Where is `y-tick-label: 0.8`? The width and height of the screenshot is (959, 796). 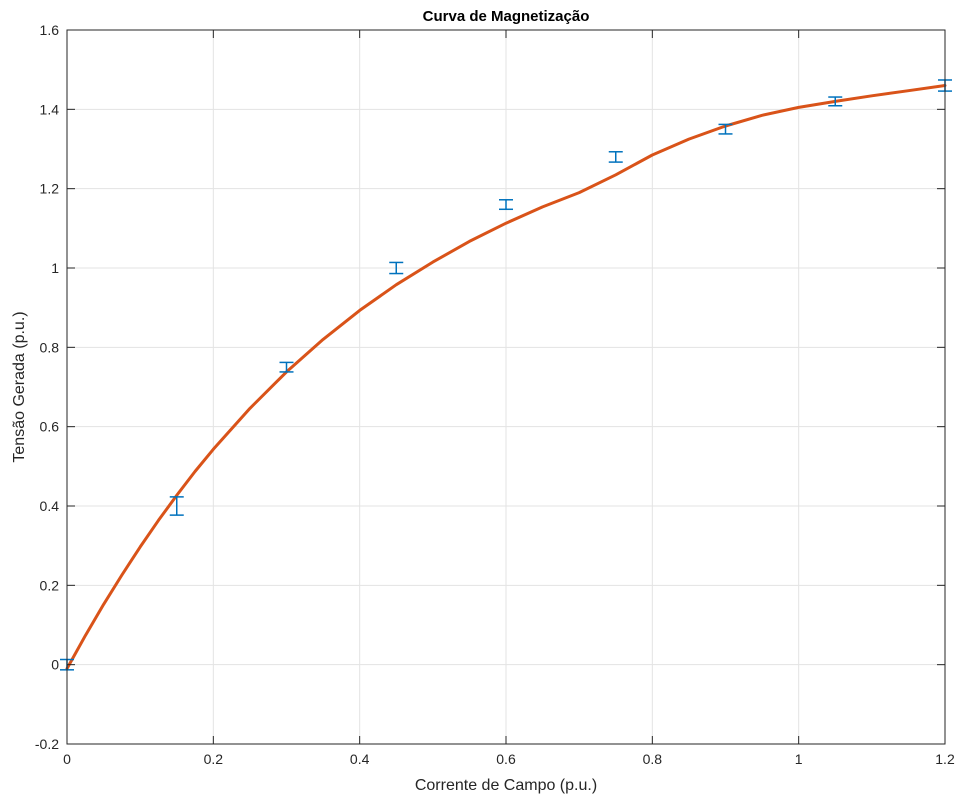 y-tick-label: 0.8 is located at coordinates (50, 347).